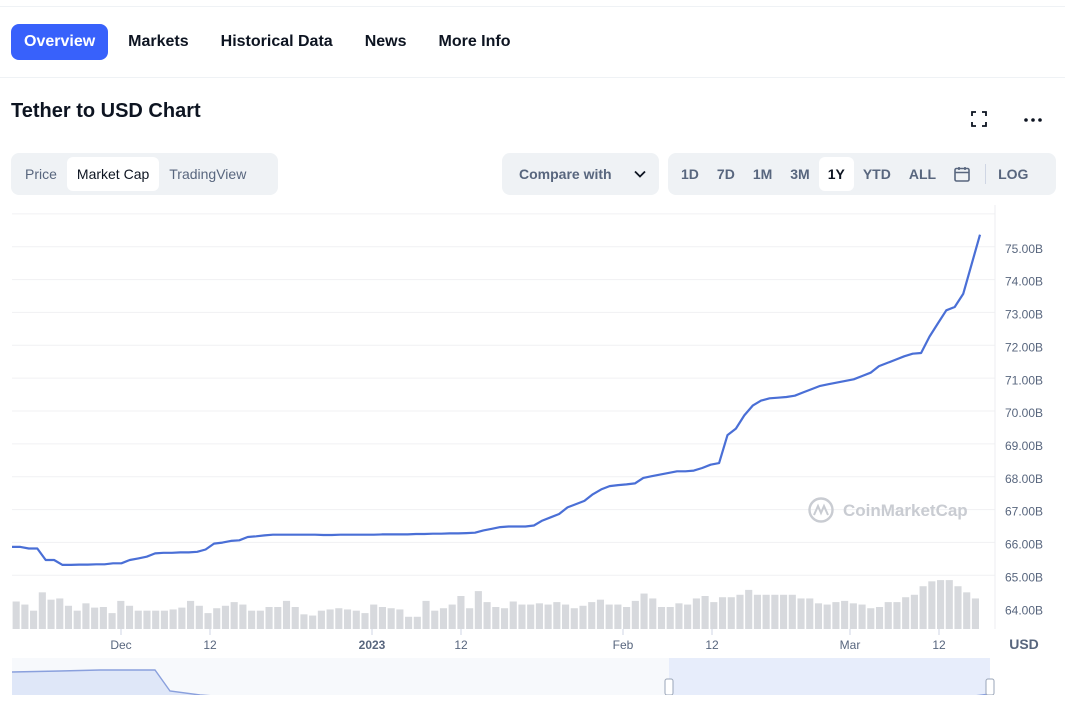 This screenshot has height=718, width=1065. I want to click on chart-view-toggle: Price Market Cap TradingView, so click(144, 174).